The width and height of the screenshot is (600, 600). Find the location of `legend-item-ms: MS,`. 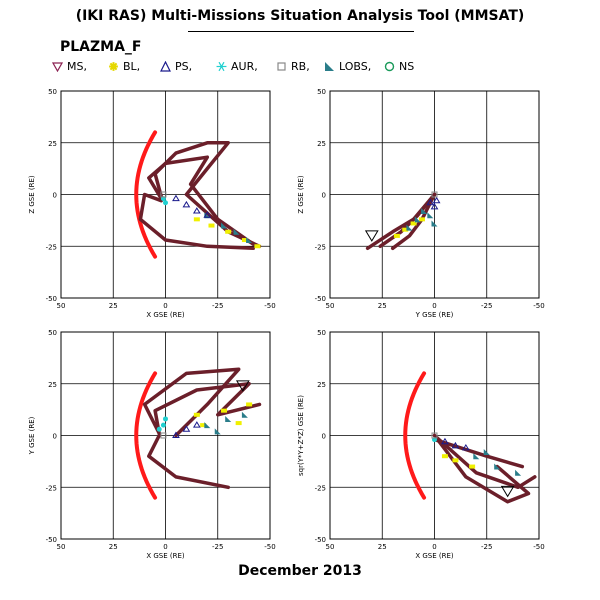

legend-item-ms: MS, is located at coordinates (69, 66).